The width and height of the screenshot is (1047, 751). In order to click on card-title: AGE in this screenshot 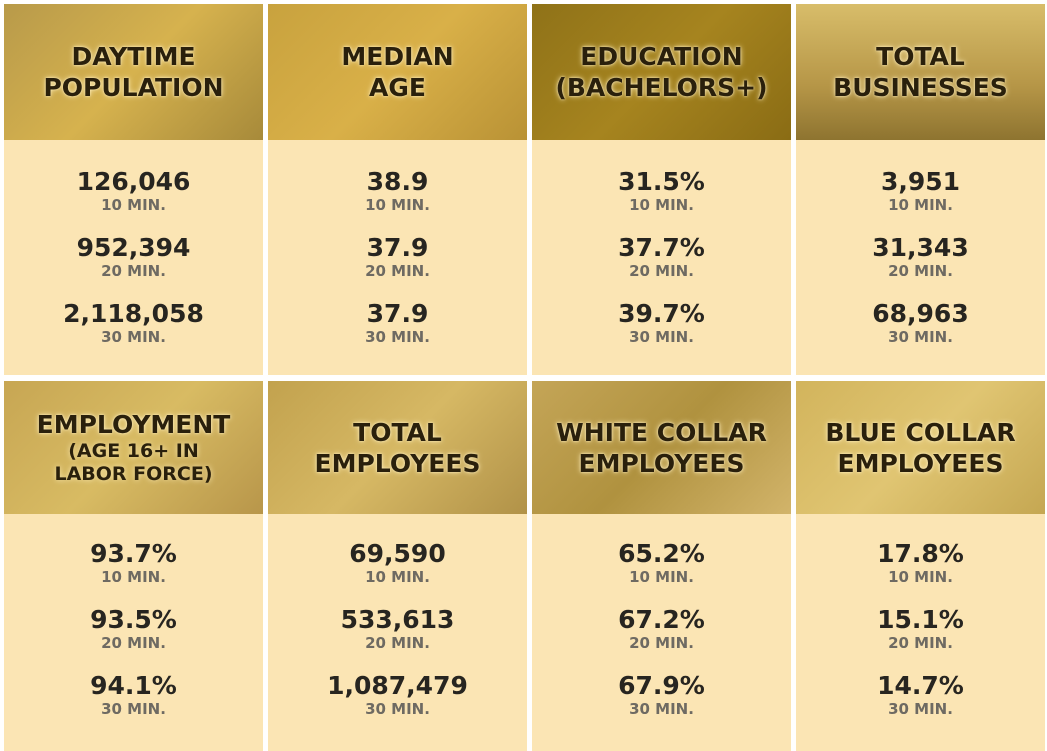, I will do `click(397, 87)`.